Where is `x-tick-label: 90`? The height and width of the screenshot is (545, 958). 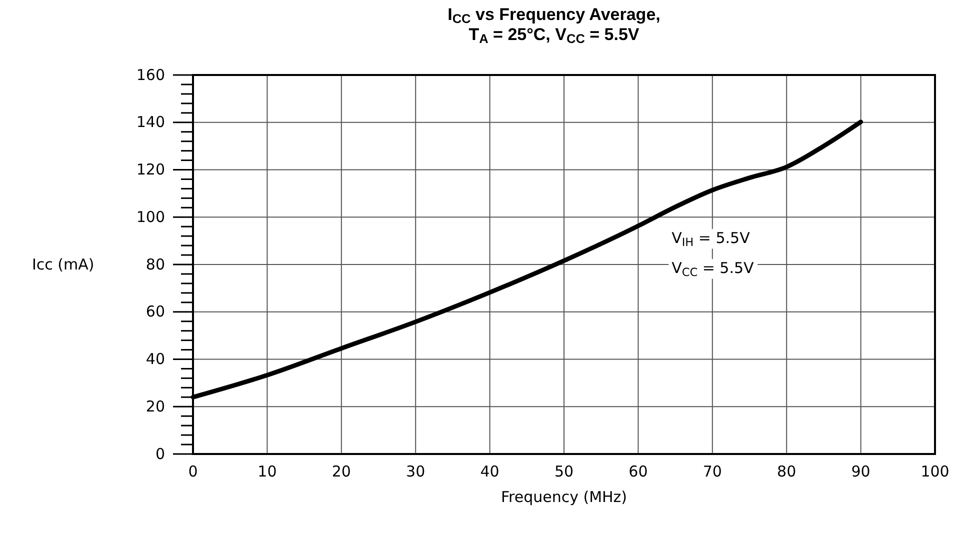
x-tick-label: 90 is located at coordinates (860, 471).